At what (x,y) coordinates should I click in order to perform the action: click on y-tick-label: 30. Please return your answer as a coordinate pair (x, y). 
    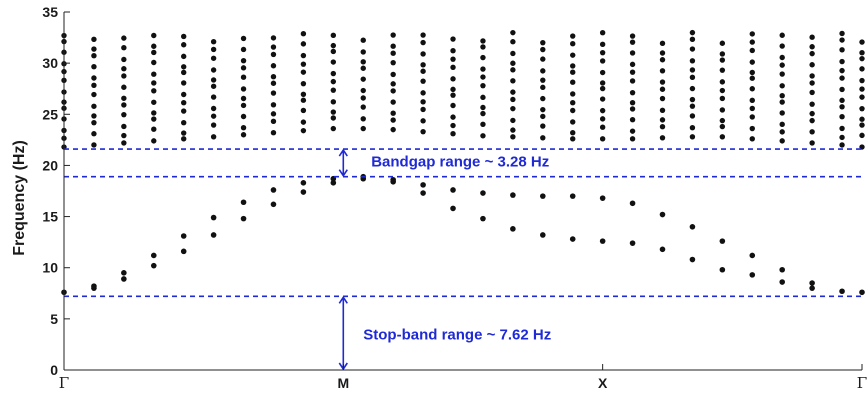
    Looking at the image, I should click on (50, 63).